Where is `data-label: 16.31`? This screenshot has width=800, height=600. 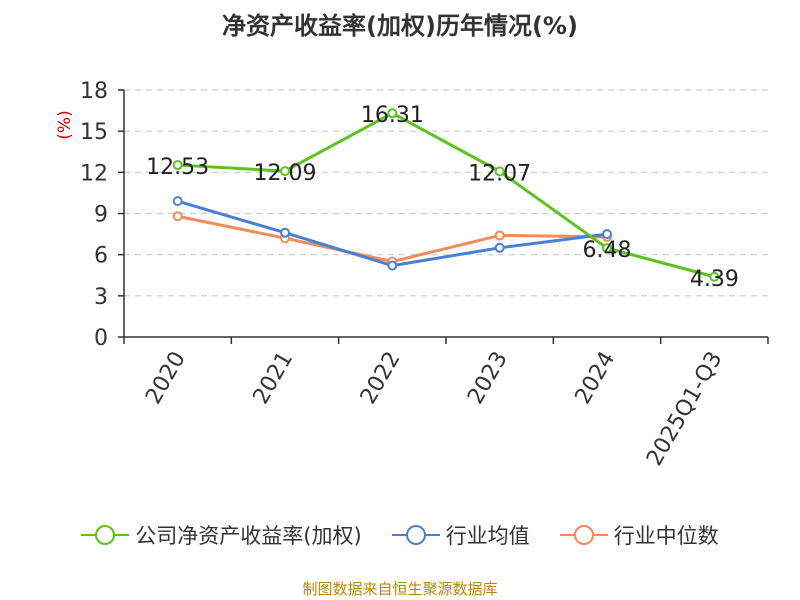
data-label: 16.31 is located at coordinates (392, 115).